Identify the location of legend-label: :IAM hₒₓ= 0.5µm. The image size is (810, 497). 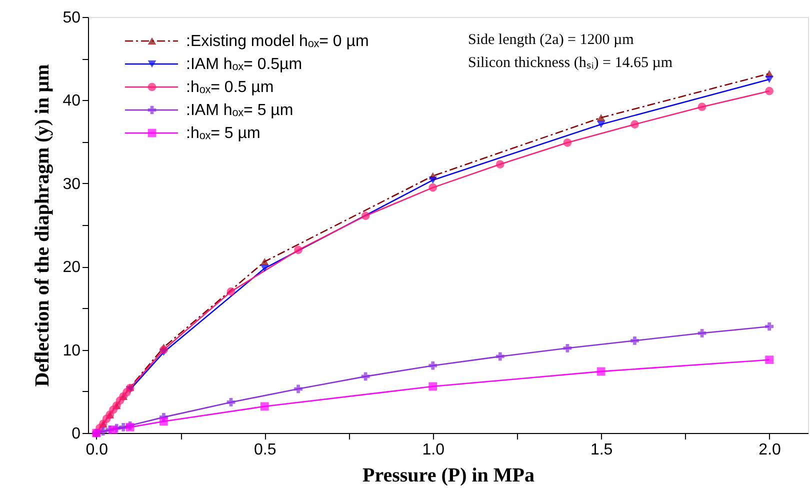
(244, 64).